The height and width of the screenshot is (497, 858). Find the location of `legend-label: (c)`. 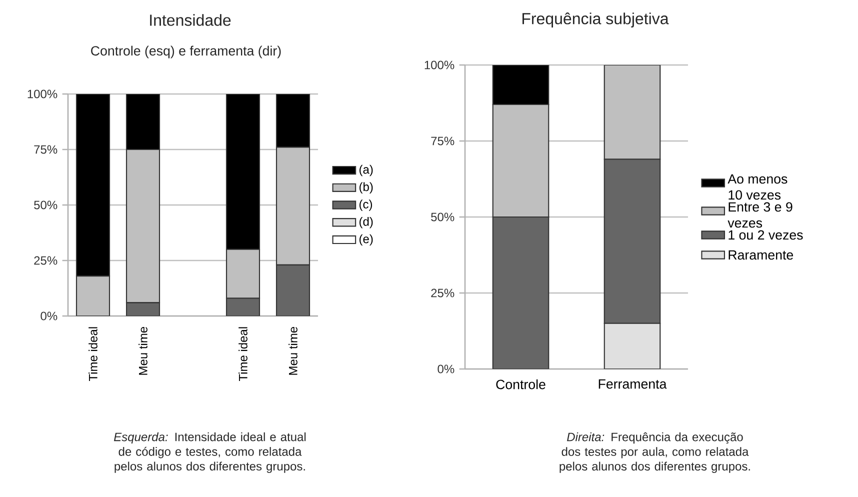

legend-label: (c) is located at coordinates (366, 205).